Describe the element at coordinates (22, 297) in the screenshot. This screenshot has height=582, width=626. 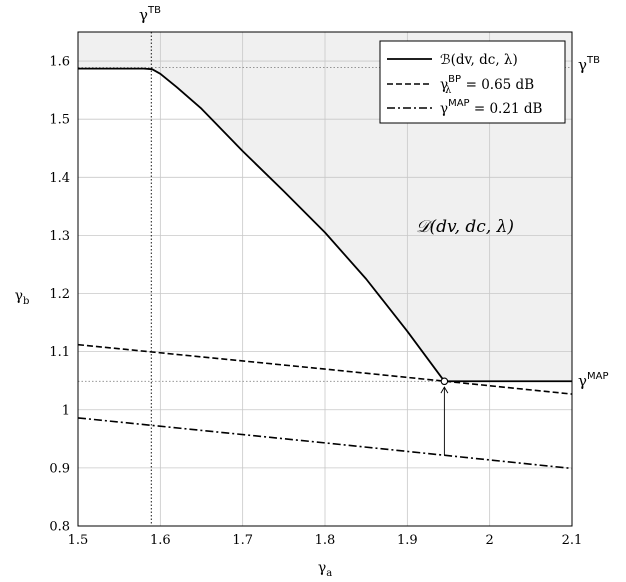
I see `y-axis-title: γb` at that location.